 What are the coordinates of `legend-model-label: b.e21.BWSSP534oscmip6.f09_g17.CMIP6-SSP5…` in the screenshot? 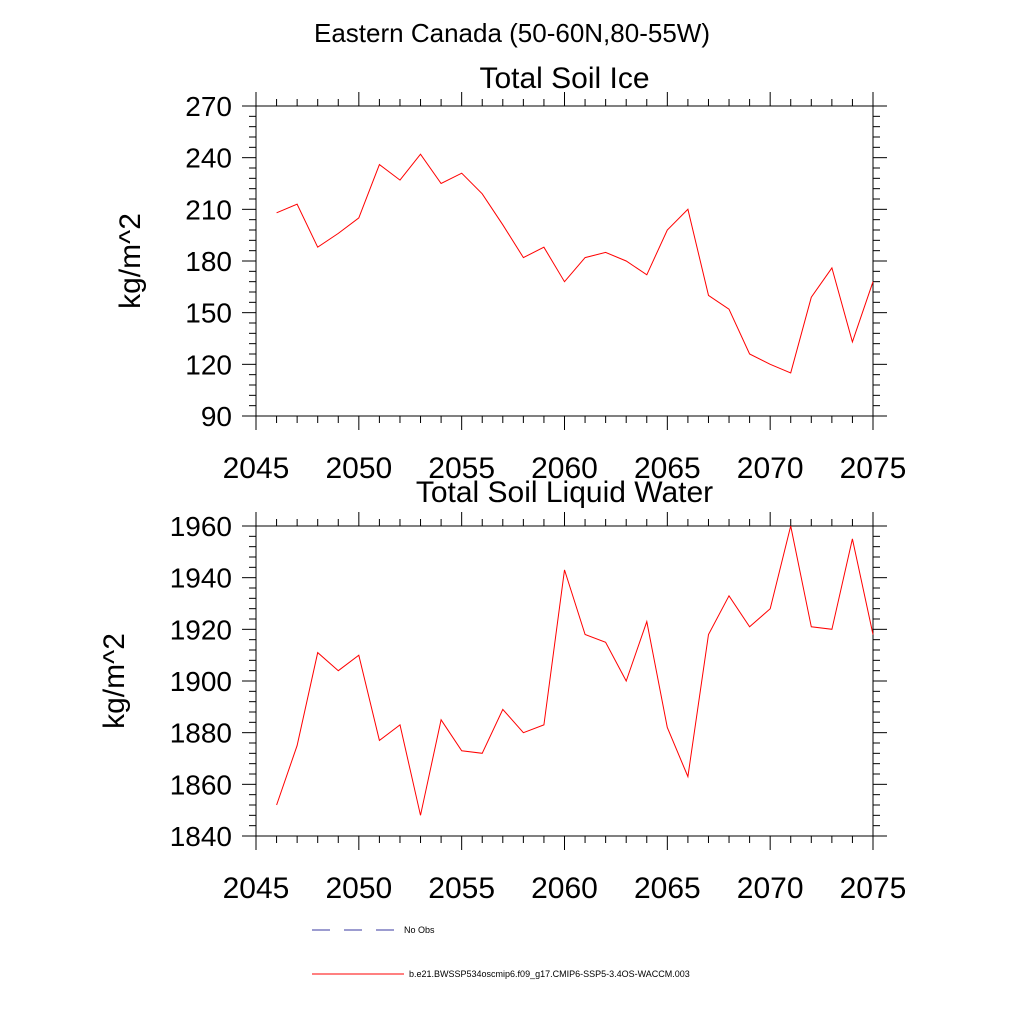 It's located at (549, 974).